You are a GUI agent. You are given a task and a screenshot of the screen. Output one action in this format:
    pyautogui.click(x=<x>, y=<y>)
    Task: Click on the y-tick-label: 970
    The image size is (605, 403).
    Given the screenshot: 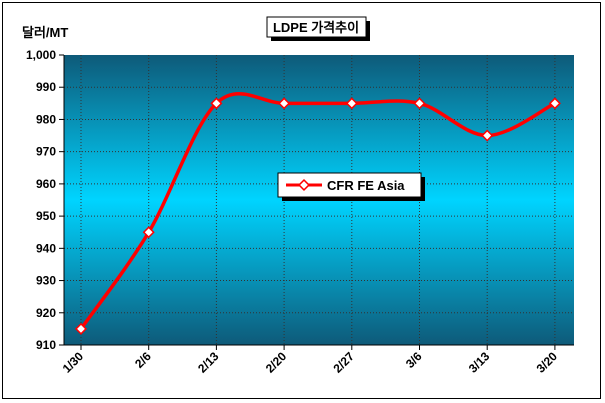 What is the action you would take?
    pyautogui.click(x=46, y=152)
    